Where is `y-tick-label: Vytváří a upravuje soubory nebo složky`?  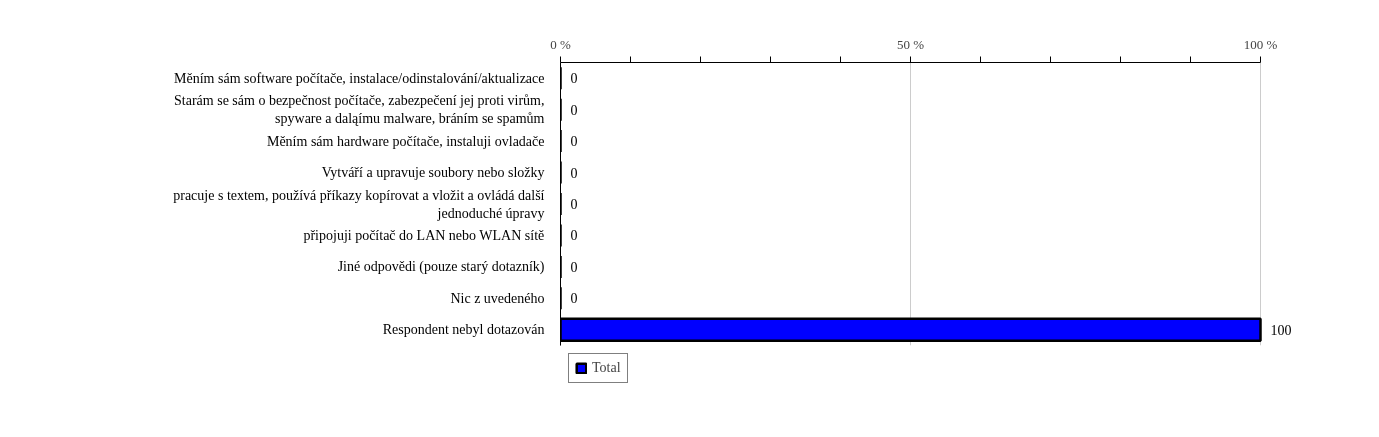
y-tick-label: Vytváří a upravuje soubory nebo složky is located at coordinates (433, 173).